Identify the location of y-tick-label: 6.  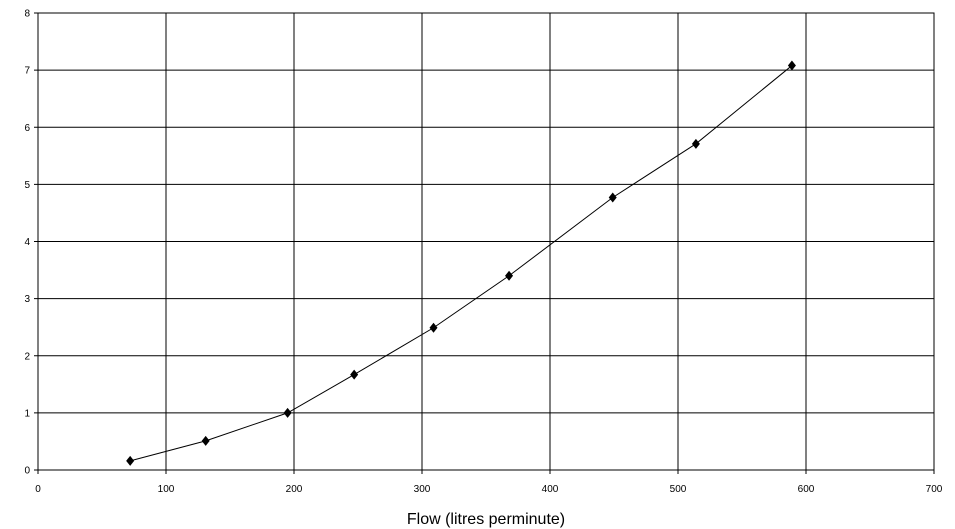
(27, 128).